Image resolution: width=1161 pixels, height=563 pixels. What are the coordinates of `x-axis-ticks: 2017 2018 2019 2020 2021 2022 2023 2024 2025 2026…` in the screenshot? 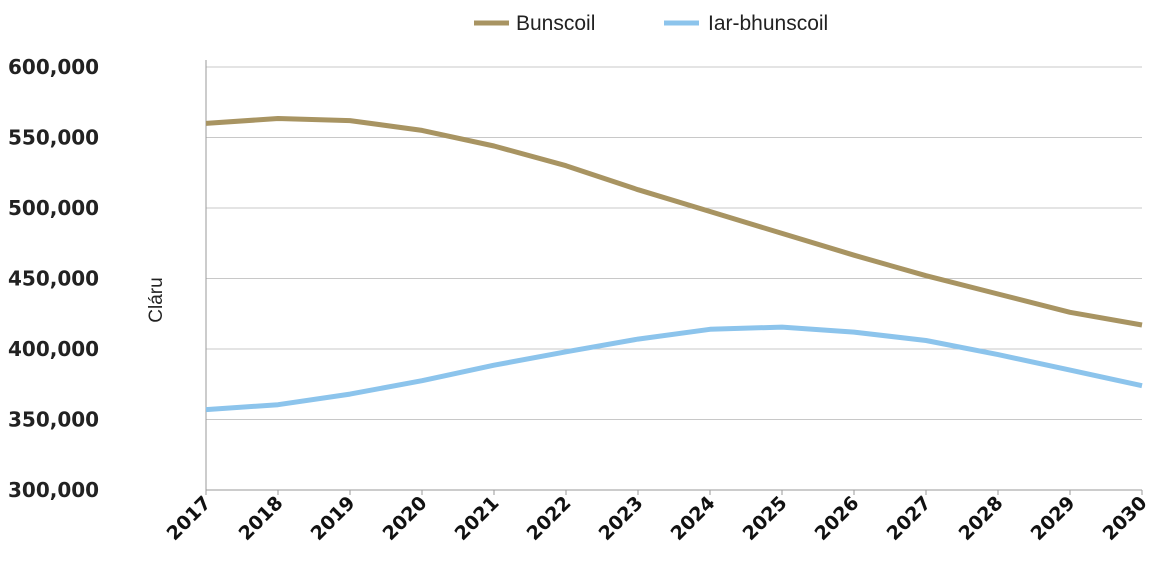 It's located at (657, 517).